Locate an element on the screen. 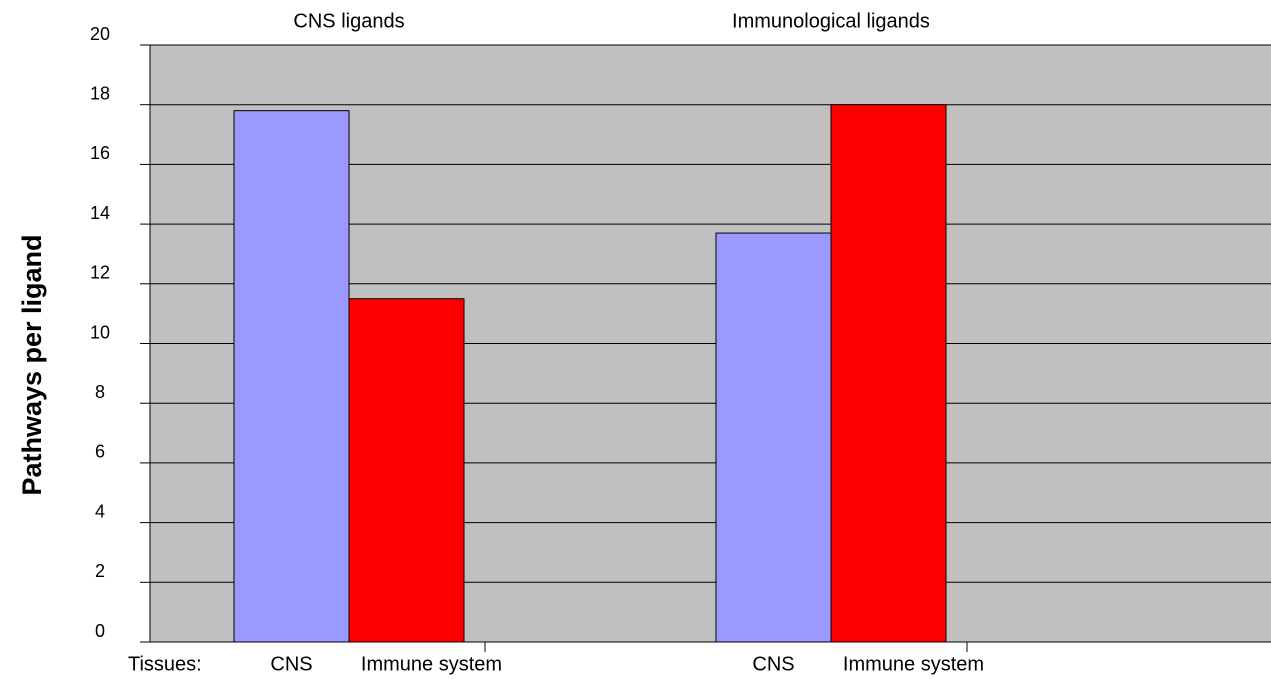 The image size is (1271, 679). y-tick-label: 0 is located at coordinates (100, 631).